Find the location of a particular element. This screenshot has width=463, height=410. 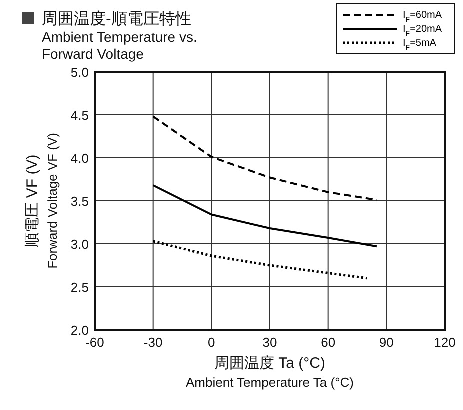

y-tick-label: 4.0 is located at coordinates (79, 158).